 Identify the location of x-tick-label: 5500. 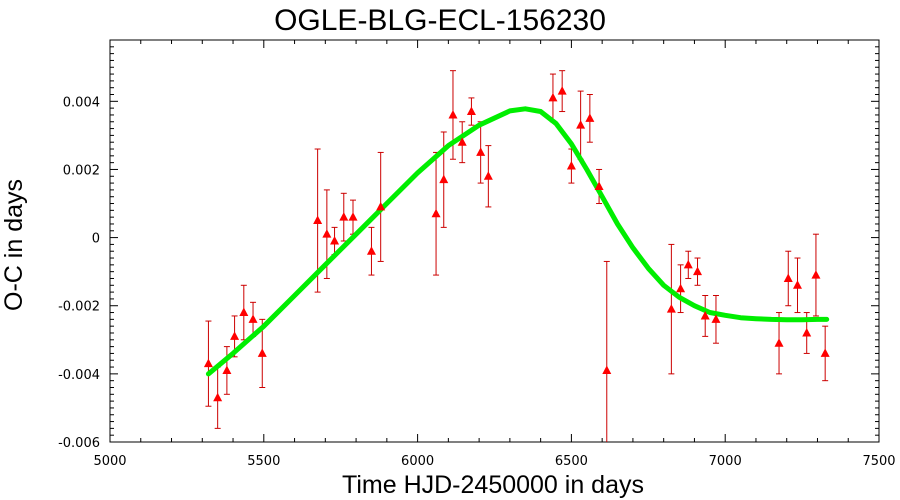
(263, 461).